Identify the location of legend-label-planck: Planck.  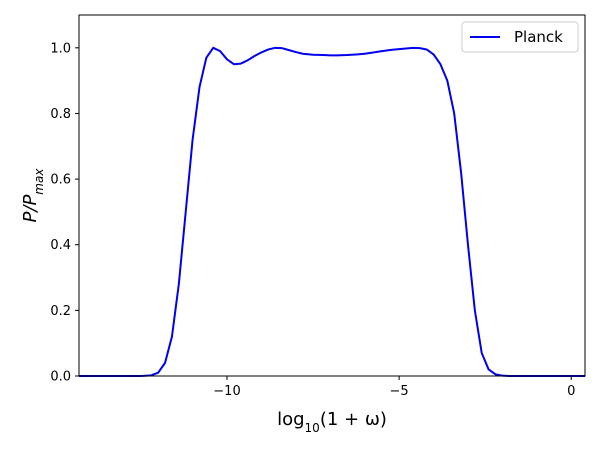
(538, 37).